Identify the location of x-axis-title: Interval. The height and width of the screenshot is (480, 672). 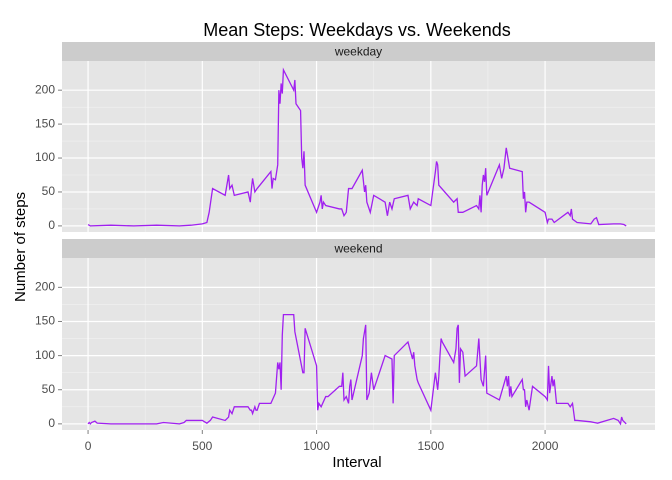
(356, 462).